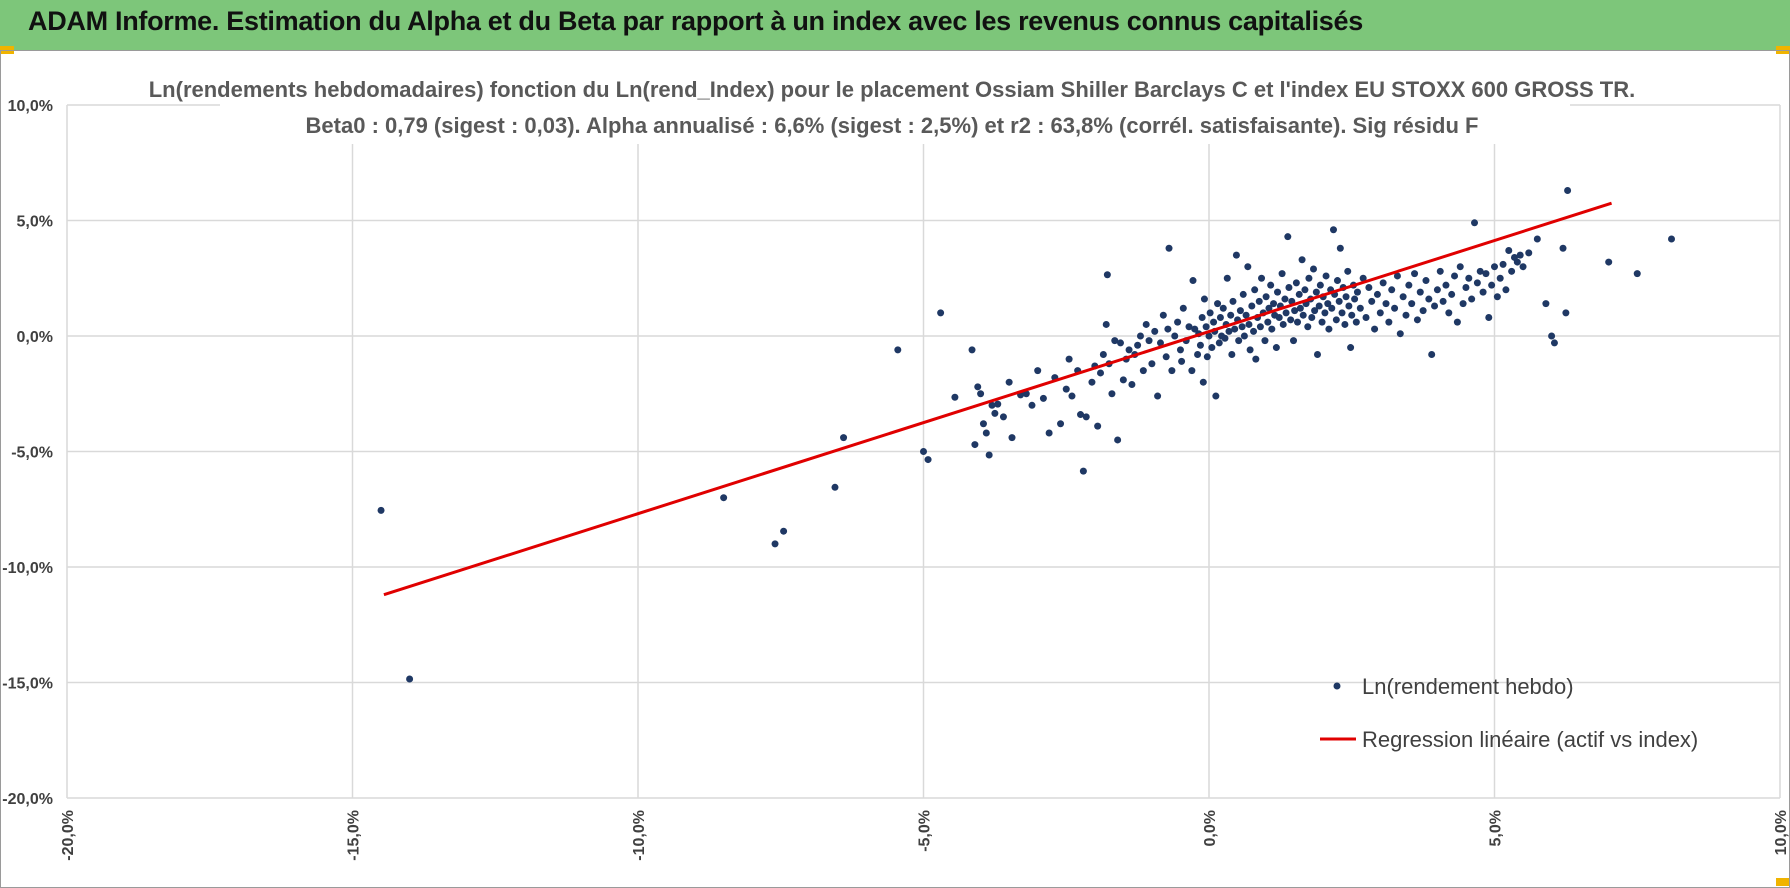 This screenshot has height=888, width=1790. Describe the element at coordinates (32, 453) in the screenshot. I see `y-tick-label: -5,0%` at that location.